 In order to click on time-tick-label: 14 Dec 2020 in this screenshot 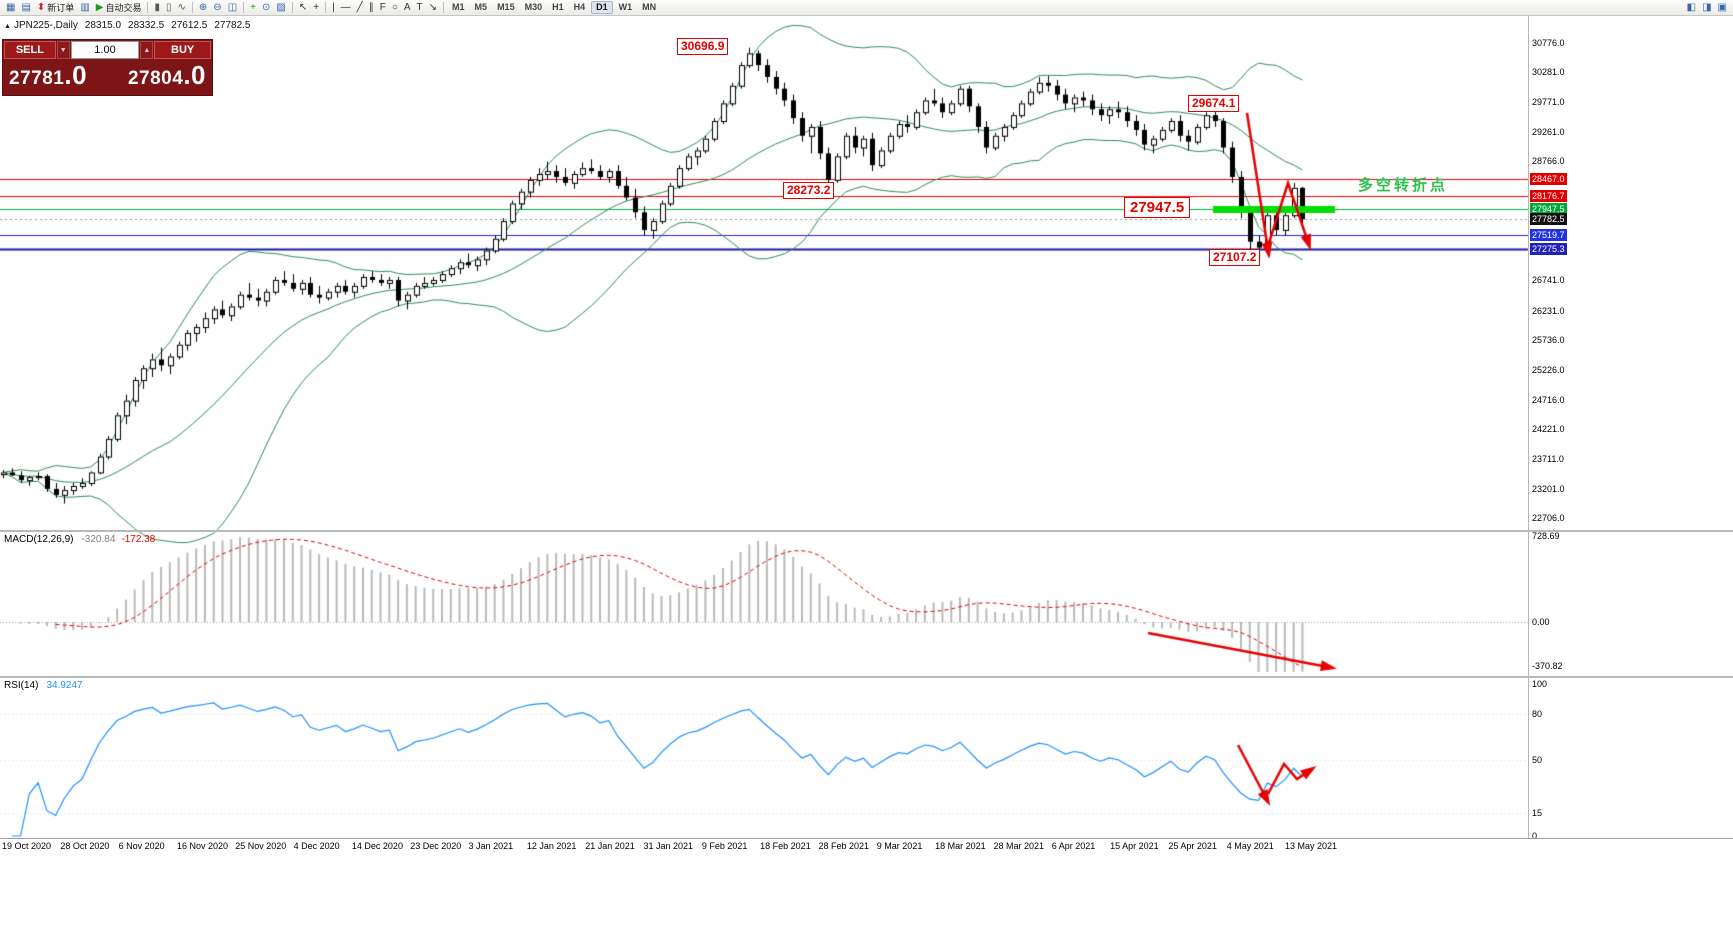, I will do `click(377, 846)`.